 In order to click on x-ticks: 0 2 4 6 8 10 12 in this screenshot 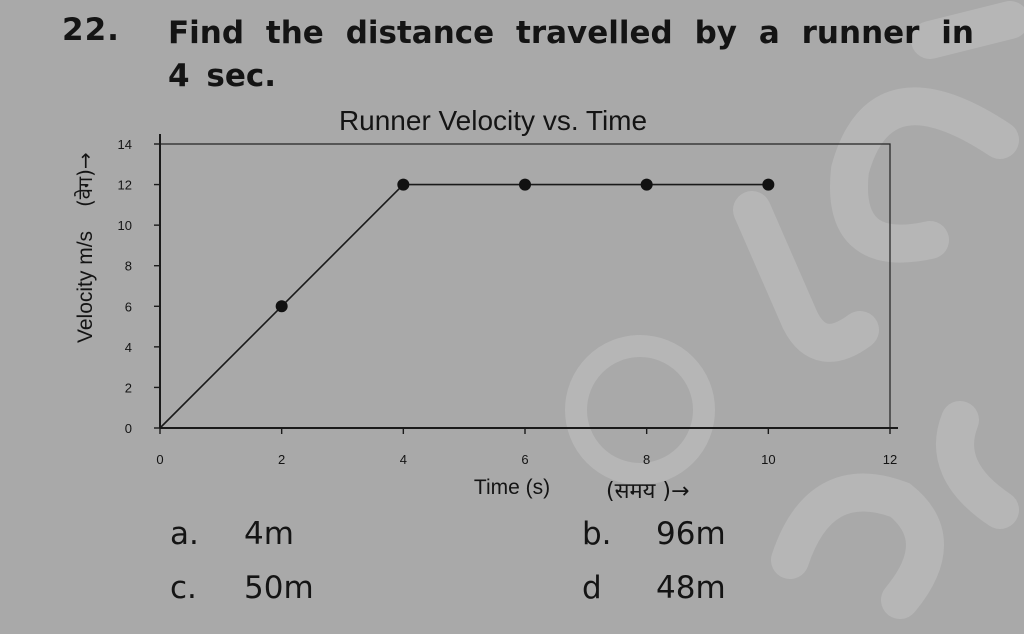, I will do `click(526, 447)`.